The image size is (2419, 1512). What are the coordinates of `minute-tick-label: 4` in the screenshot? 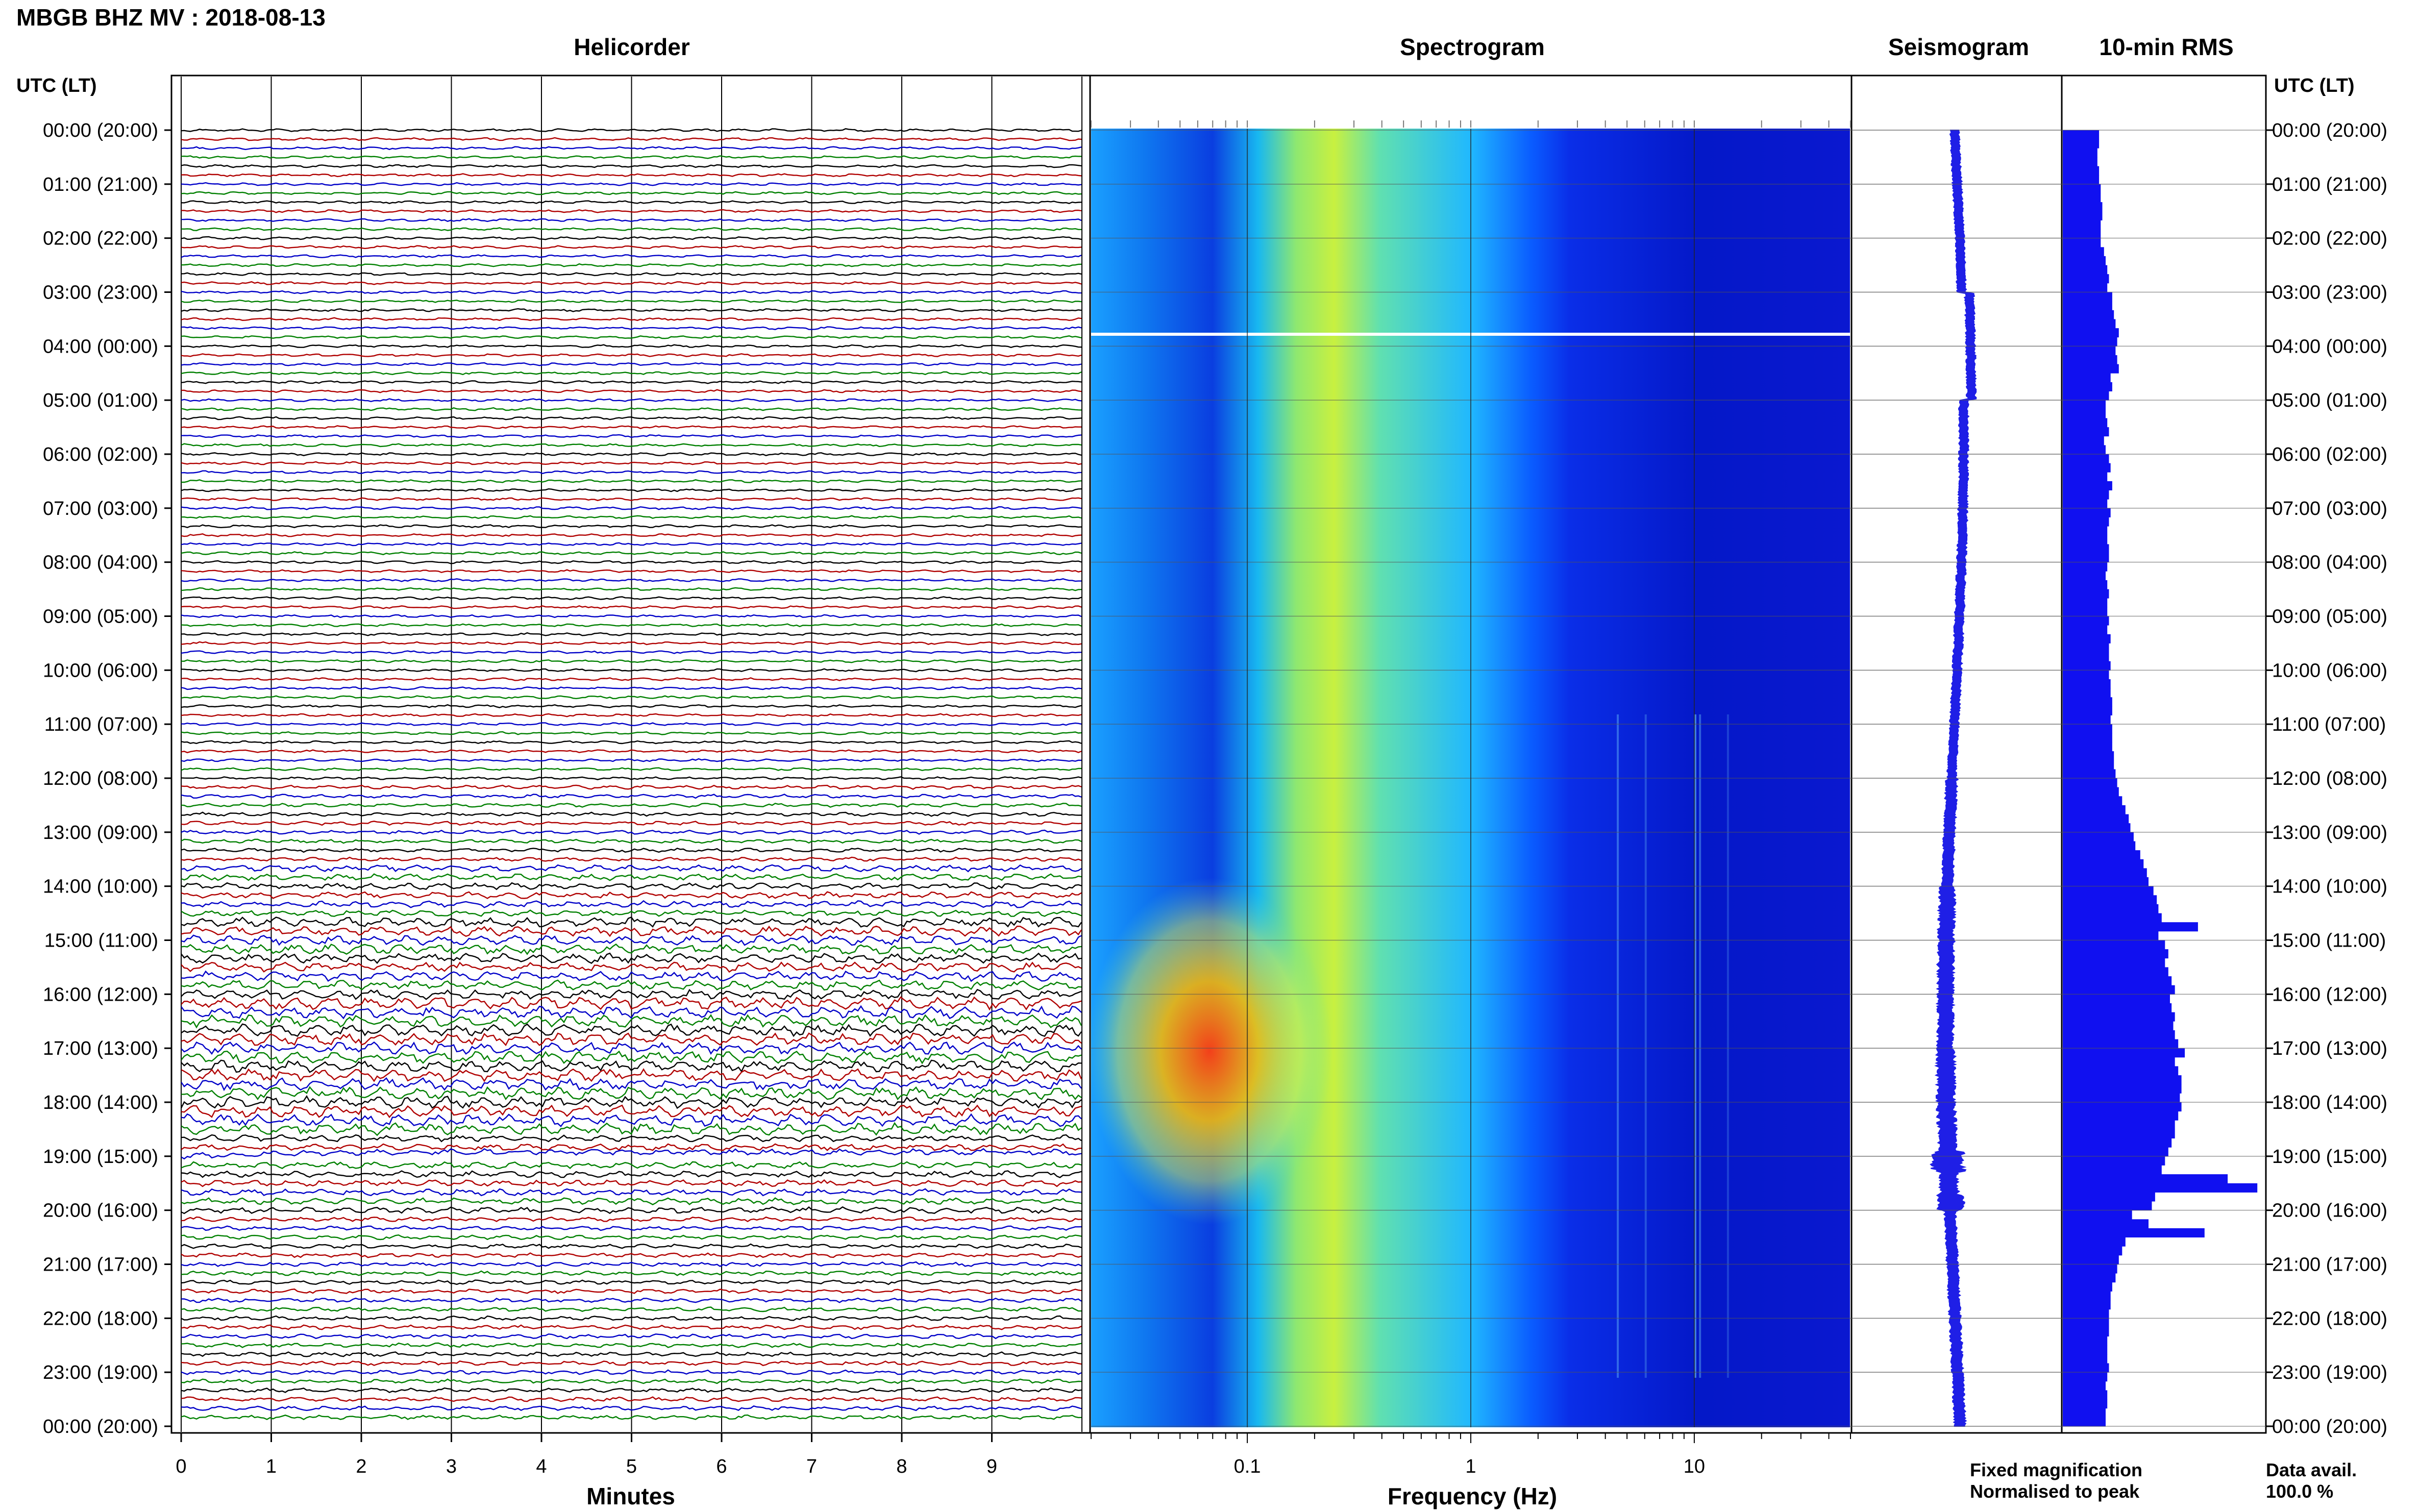 It's located at (541, 1466).